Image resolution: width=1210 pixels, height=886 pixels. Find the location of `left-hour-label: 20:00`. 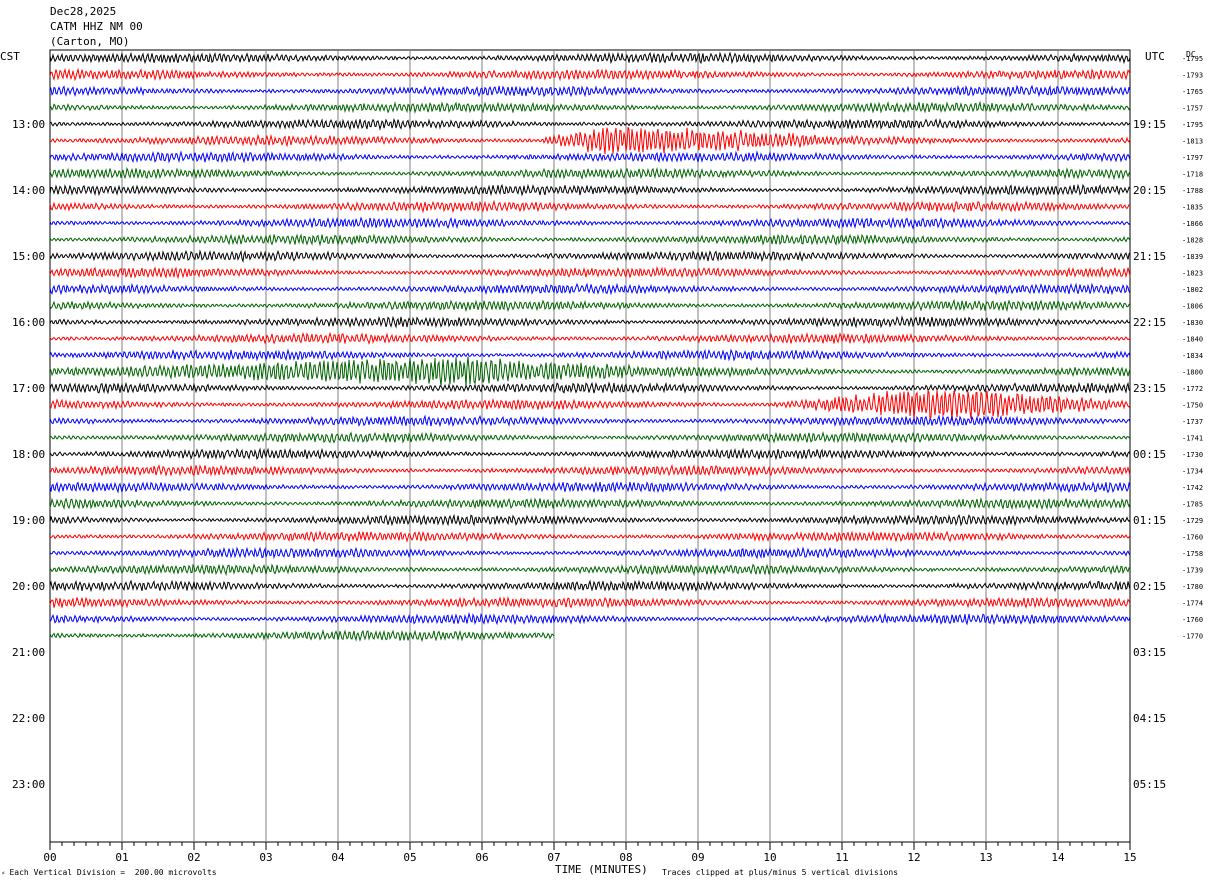

left-hour-label: 20:00 is located at coordinates (28, 586).